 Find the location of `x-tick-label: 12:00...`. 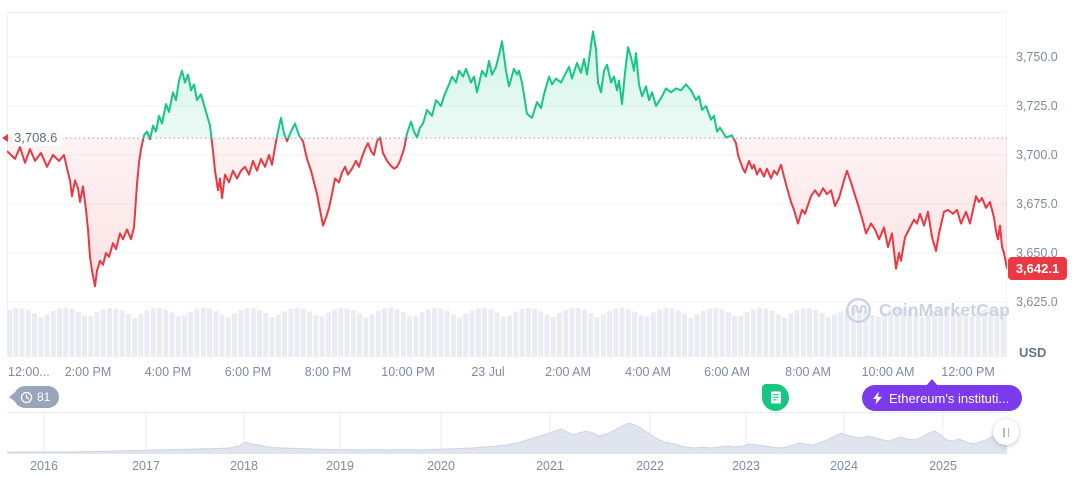

x-tick-label: 12:00... is located at coordinates (29, 372).